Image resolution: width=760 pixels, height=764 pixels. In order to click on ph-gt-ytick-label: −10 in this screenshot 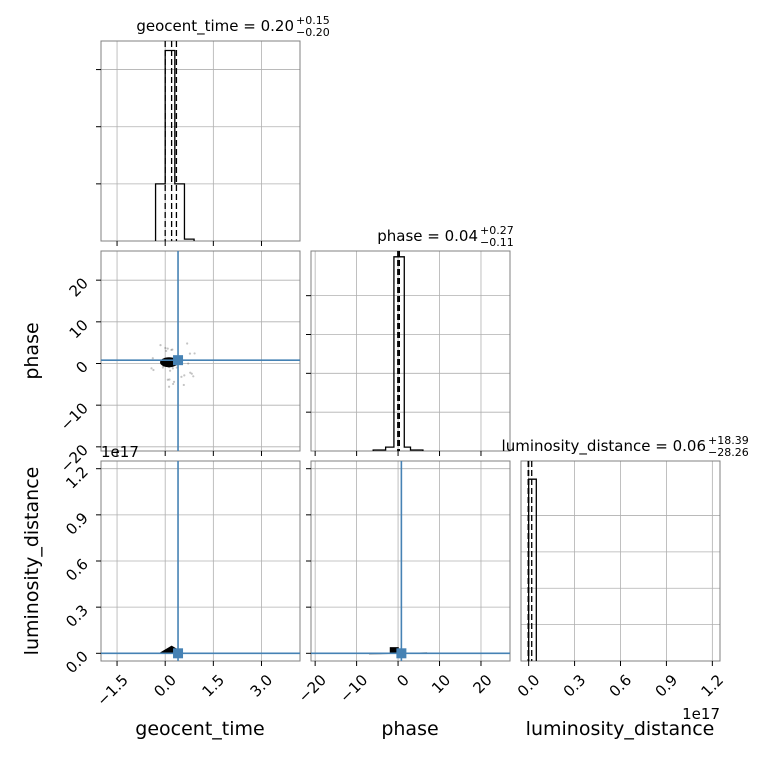, I will do `click(74, 416)`.